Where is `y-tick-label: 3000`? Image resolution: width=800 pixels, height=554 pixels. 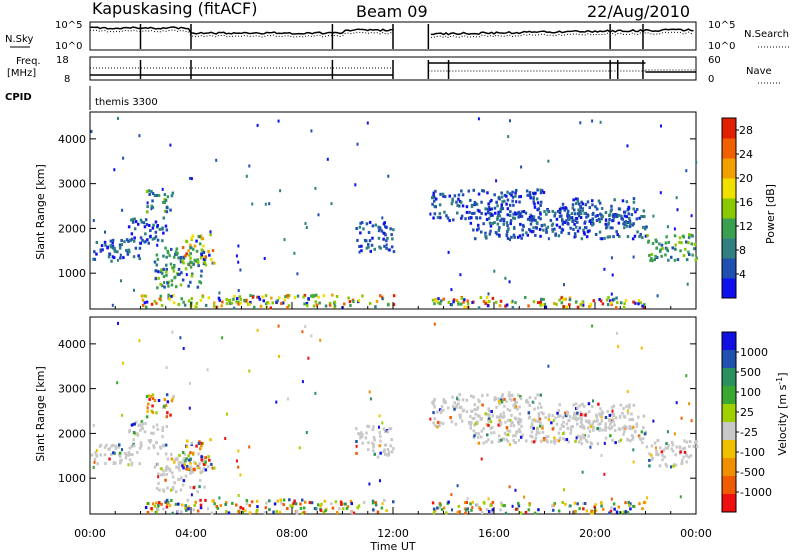 y-tick-label: 3000 is located at coordinates (72, 389).